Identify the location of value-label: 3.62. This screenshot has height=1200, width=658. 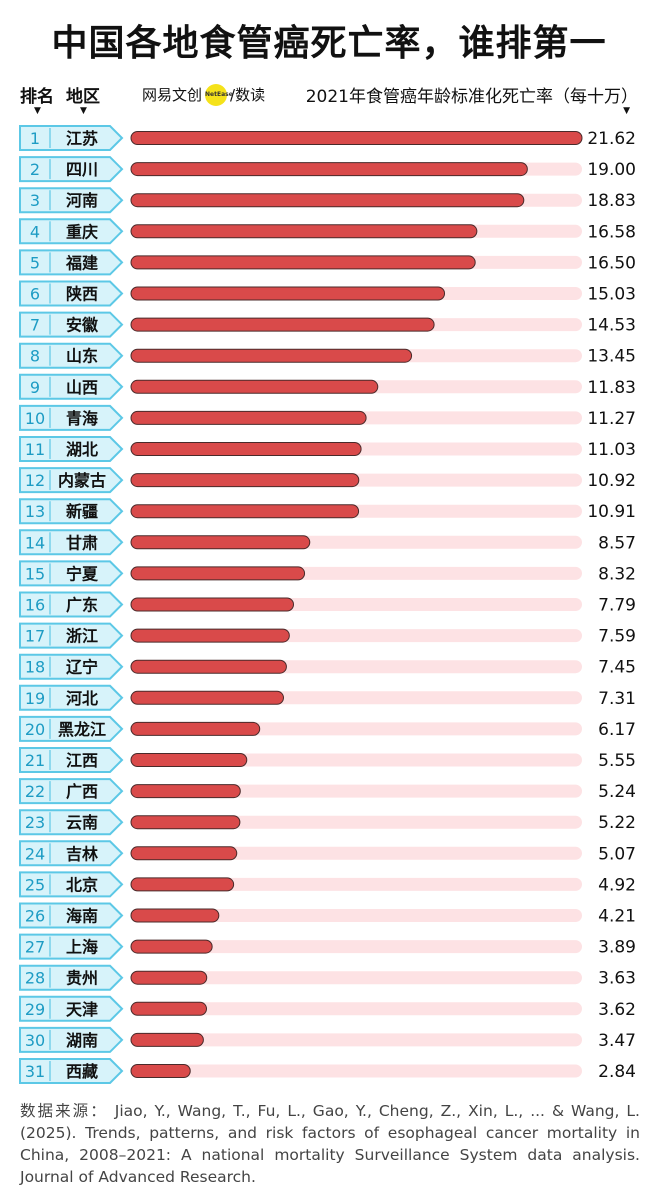
(617, 1010).